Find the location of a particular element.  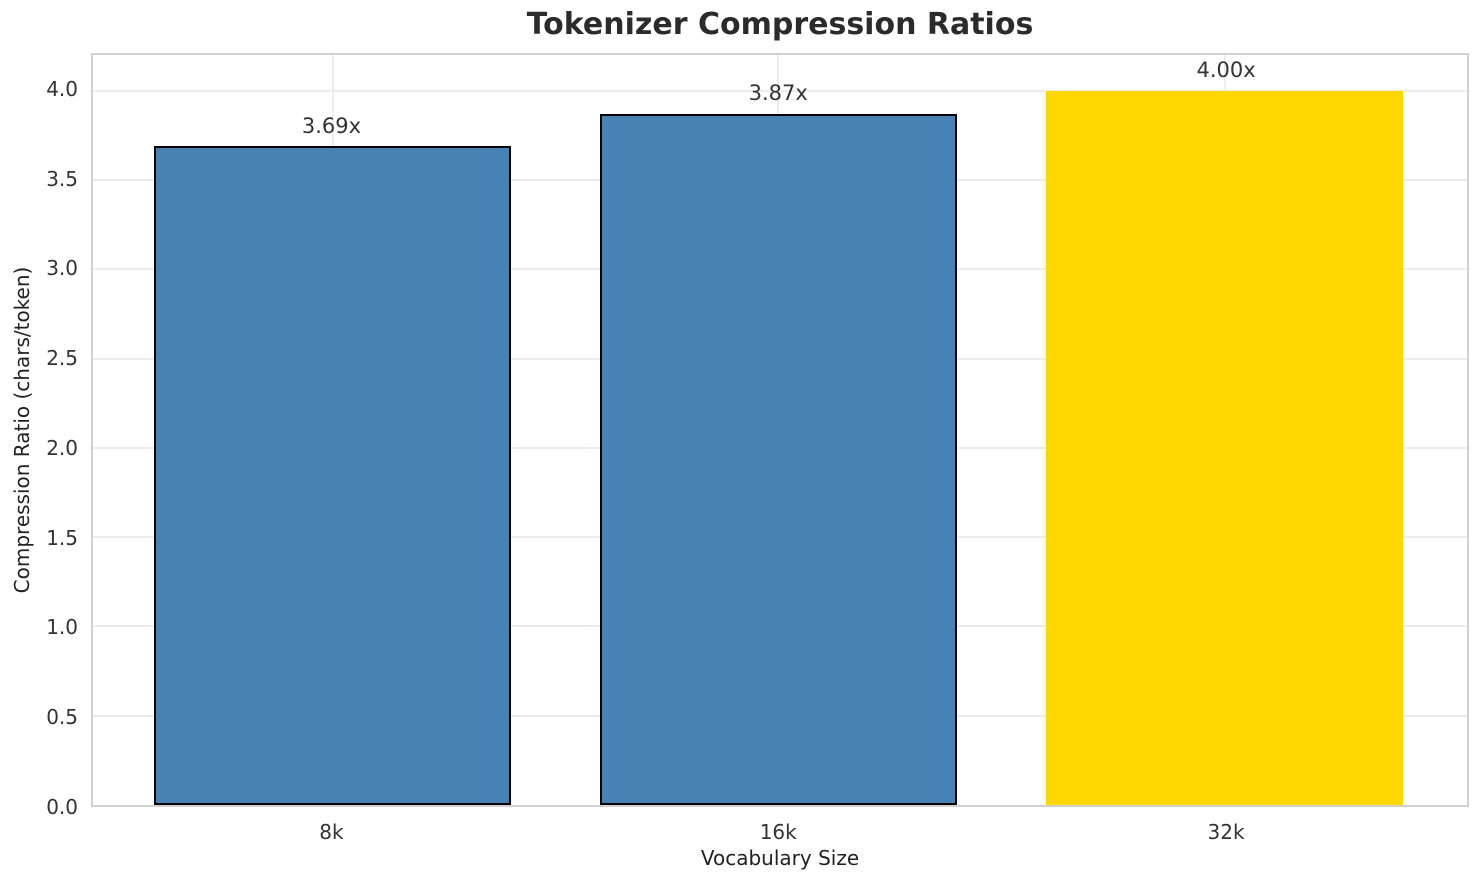

chart-title: Tokenizer Compression Ratios is located at coordinates (780, 24).